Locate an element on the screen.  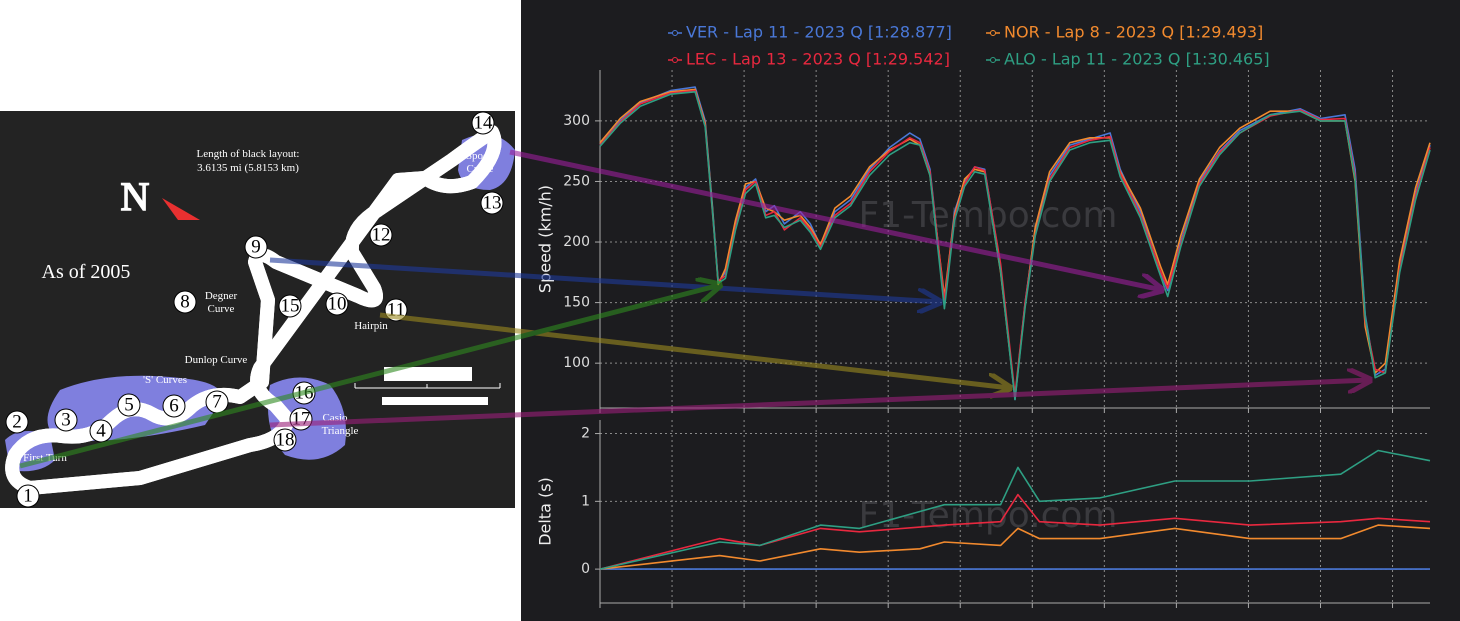
corner-label: Spoon is located at coordinates (480, 156).